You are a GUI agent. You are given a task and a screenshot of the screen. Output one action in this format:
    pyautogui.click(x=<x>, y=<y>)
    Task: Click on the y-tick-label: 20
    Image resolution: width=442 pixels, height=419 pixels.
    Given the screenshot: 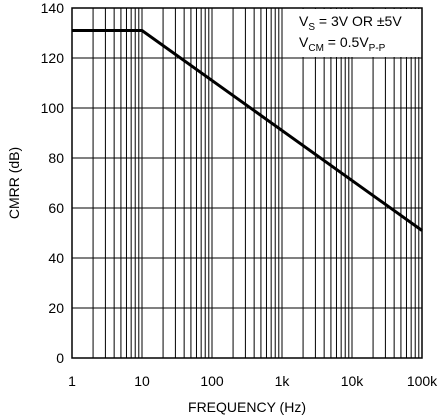 What is the action you would take?
    pyautogui.click(x=56, y=308)
    